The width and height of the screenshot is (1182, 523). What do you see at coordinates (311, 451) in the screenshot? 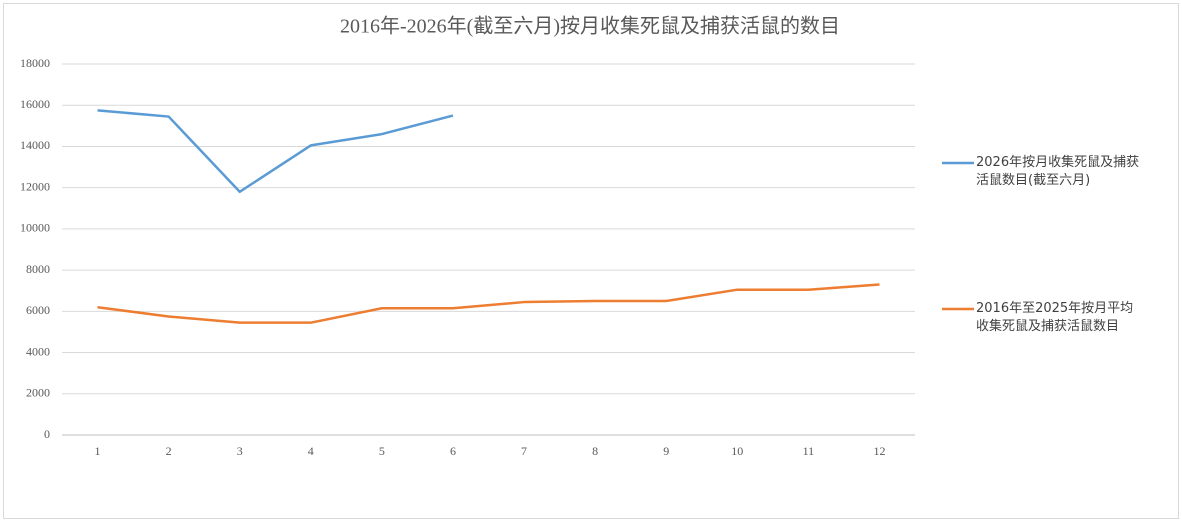
I see `x-tick-label: 4` at bounding box center [311, 451].